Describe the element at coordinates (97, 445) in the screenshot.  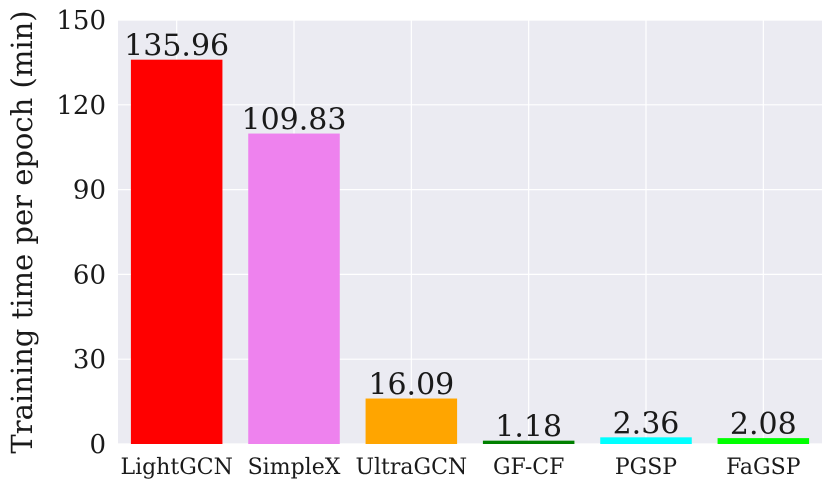
I see `y-tick-label: 0` at that location.